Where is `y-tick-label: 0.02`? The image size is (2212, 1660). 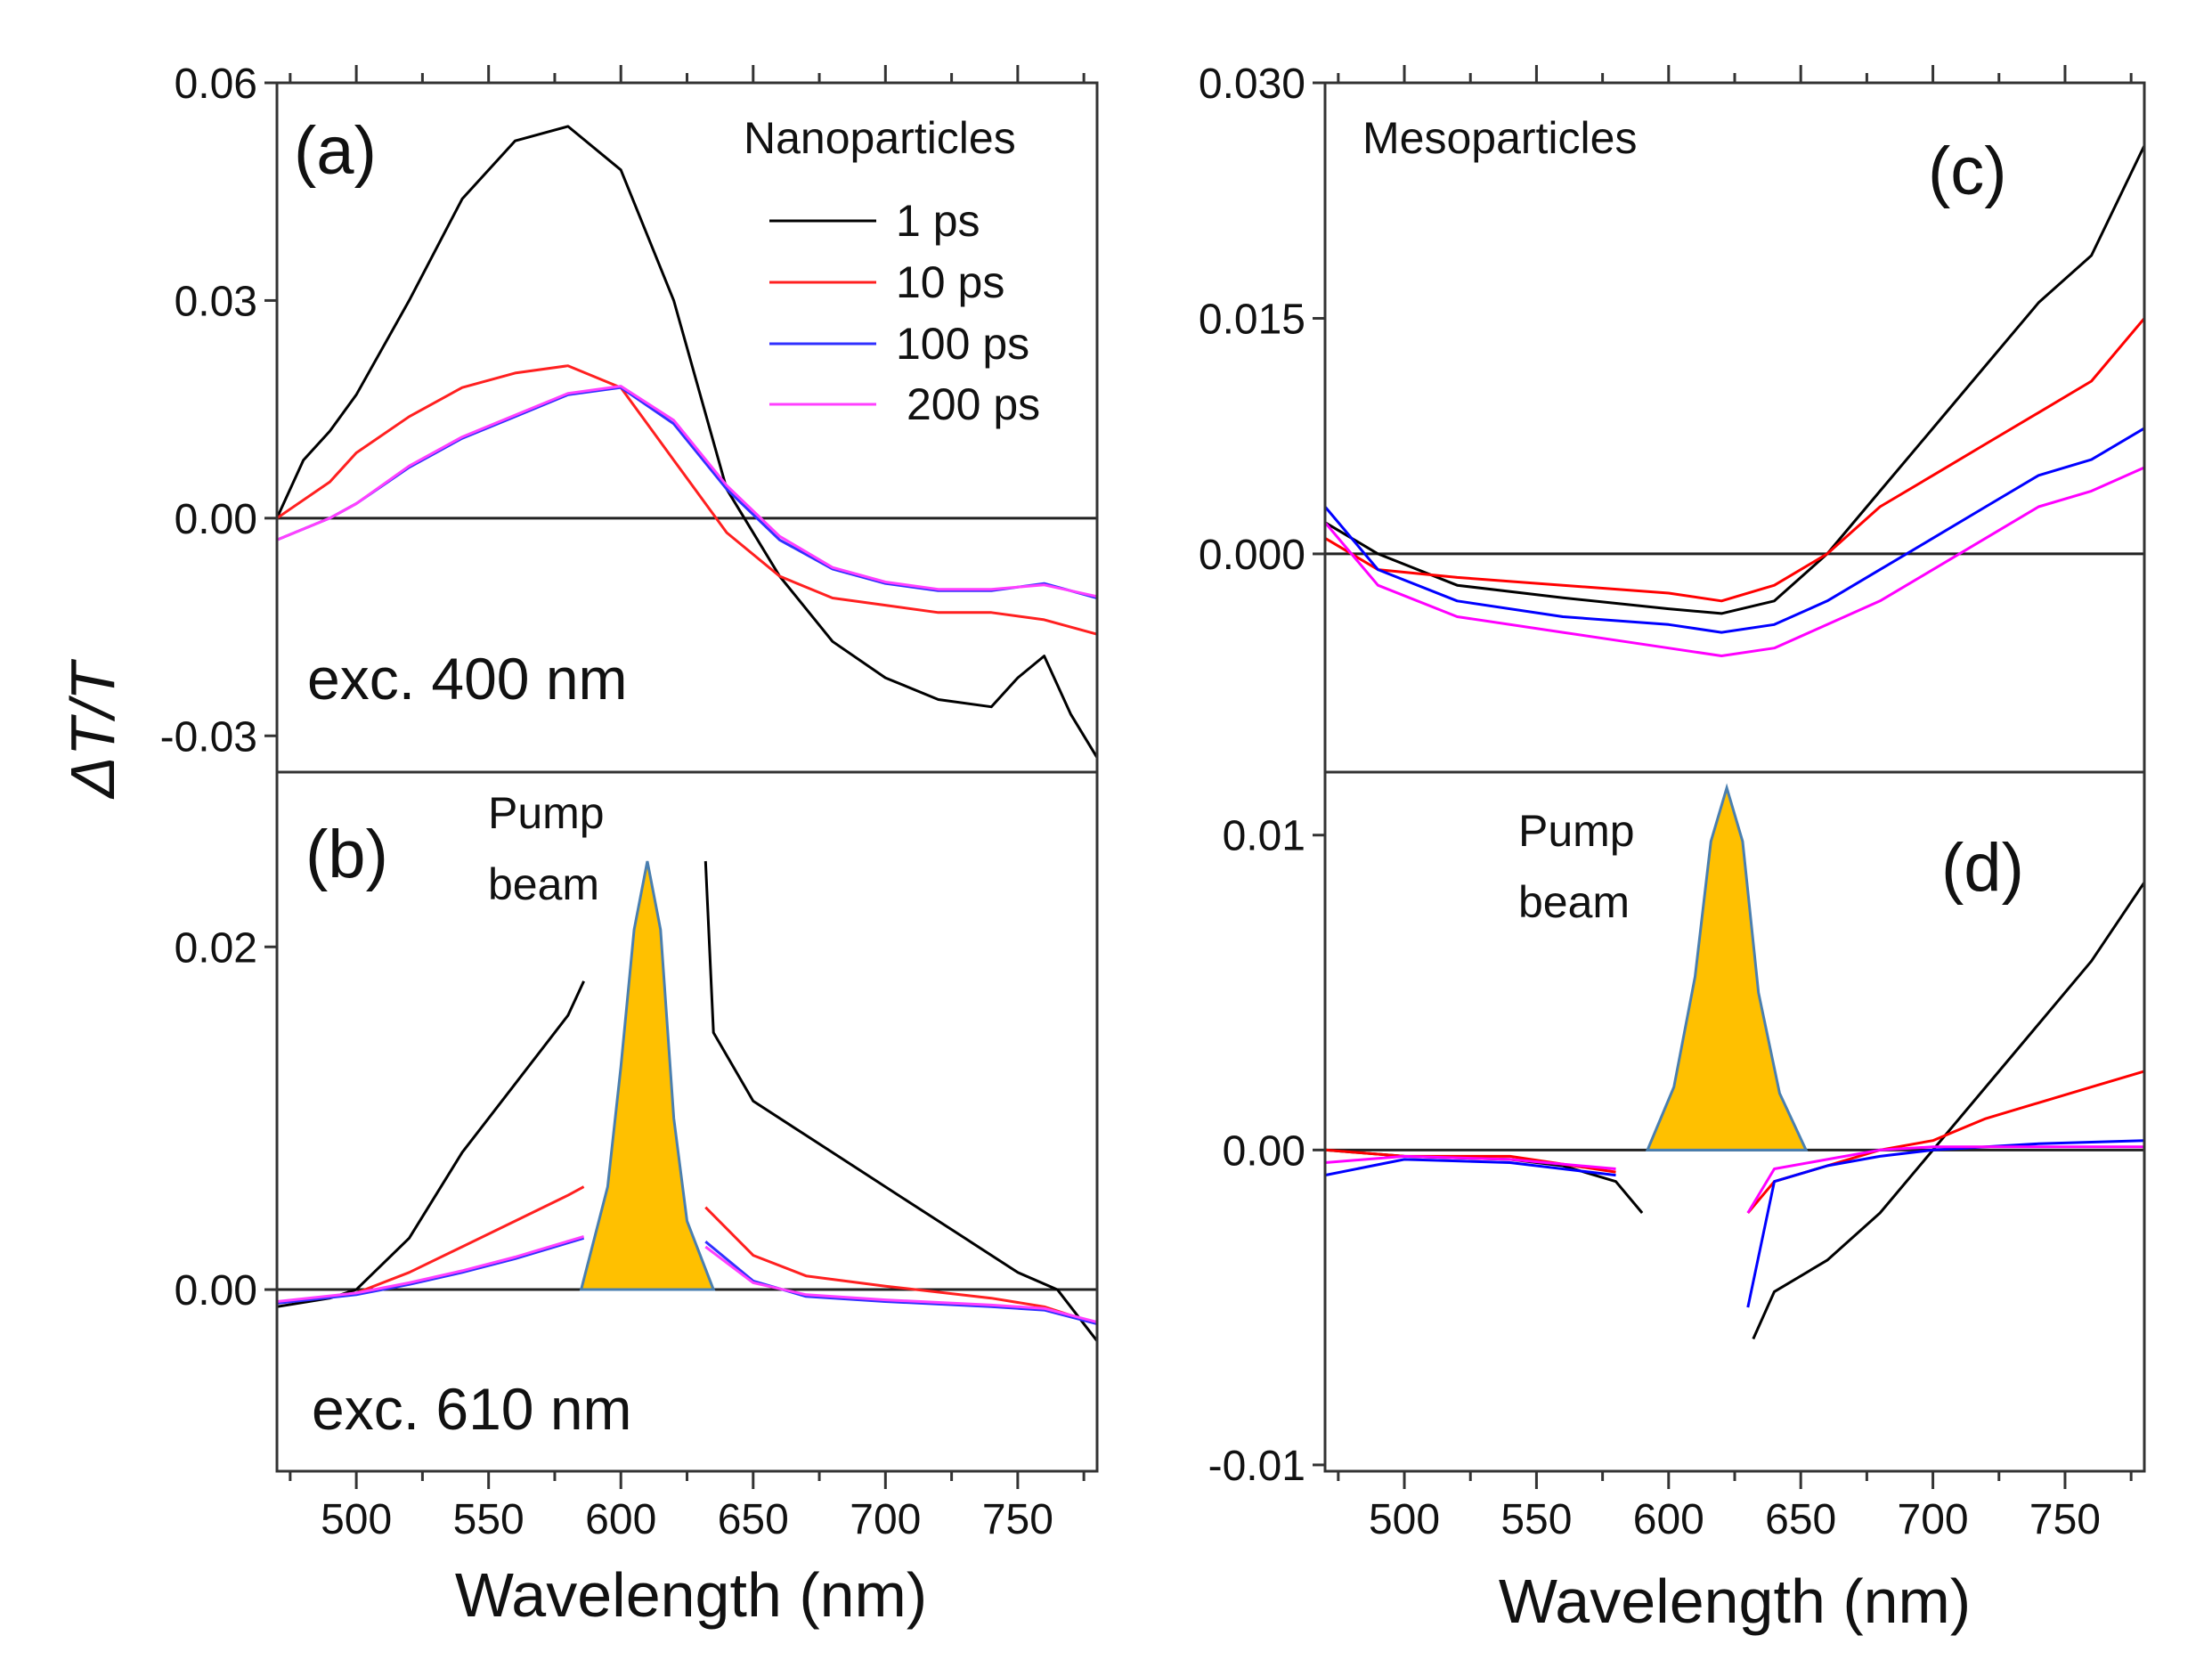
y-tick-label: 0.02 is located at coordinates (216, 948).